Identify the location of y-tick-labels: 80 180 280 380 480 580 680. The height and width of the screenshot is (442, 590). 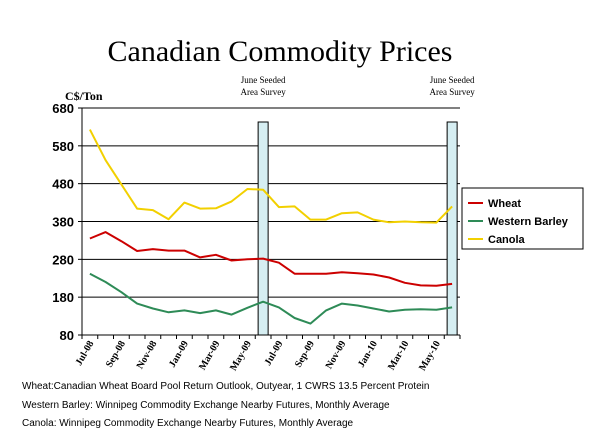
(63, 222).